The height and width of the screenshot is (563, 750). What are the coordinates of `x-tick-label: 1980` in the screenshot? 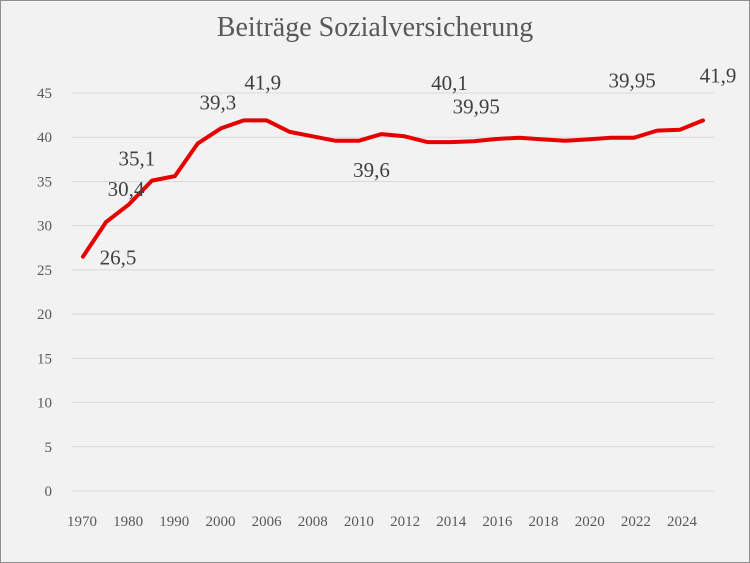 It's located at (128, 522).